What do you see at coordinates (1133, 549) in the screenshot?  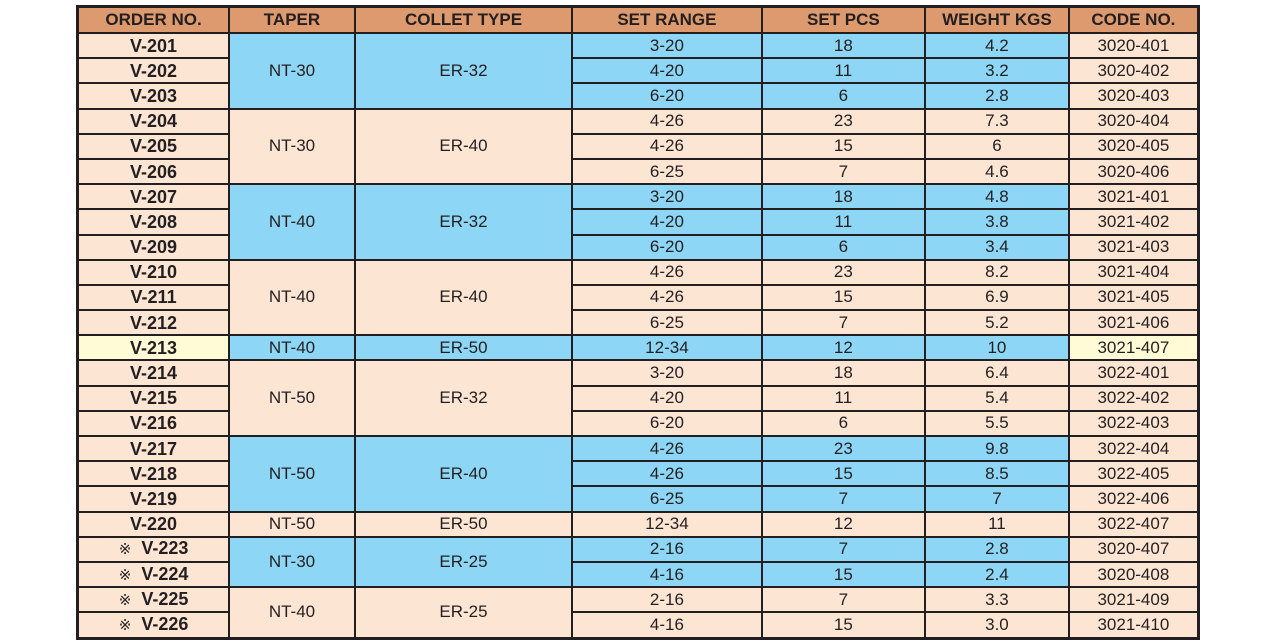 I see `code-no-cell: 3020-407` at bounding box center [1133, 549].